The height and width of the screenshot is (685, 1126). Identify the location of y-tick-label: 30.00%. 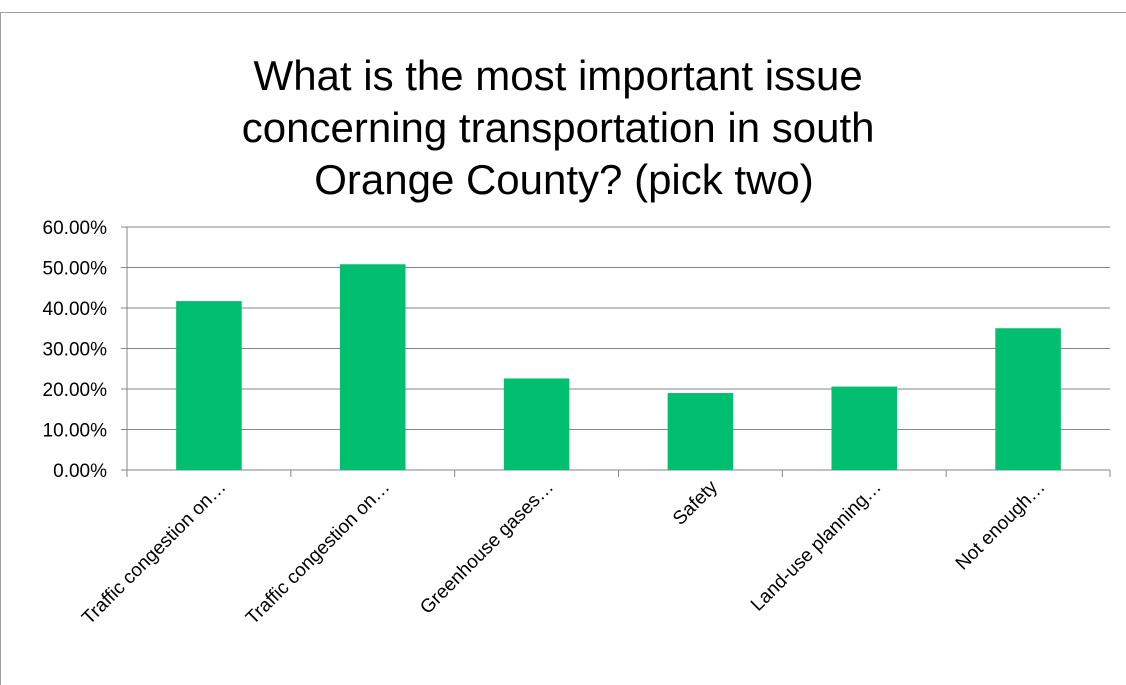
(75, 350).